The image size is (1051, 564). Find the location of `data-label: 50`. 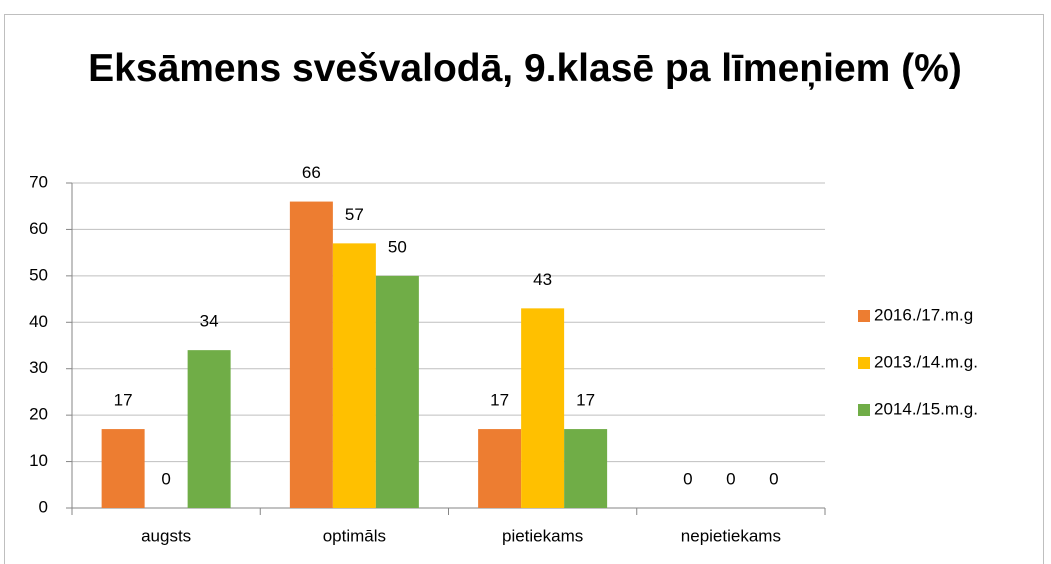

data-label: 50 is located at coordinates (397, 246).